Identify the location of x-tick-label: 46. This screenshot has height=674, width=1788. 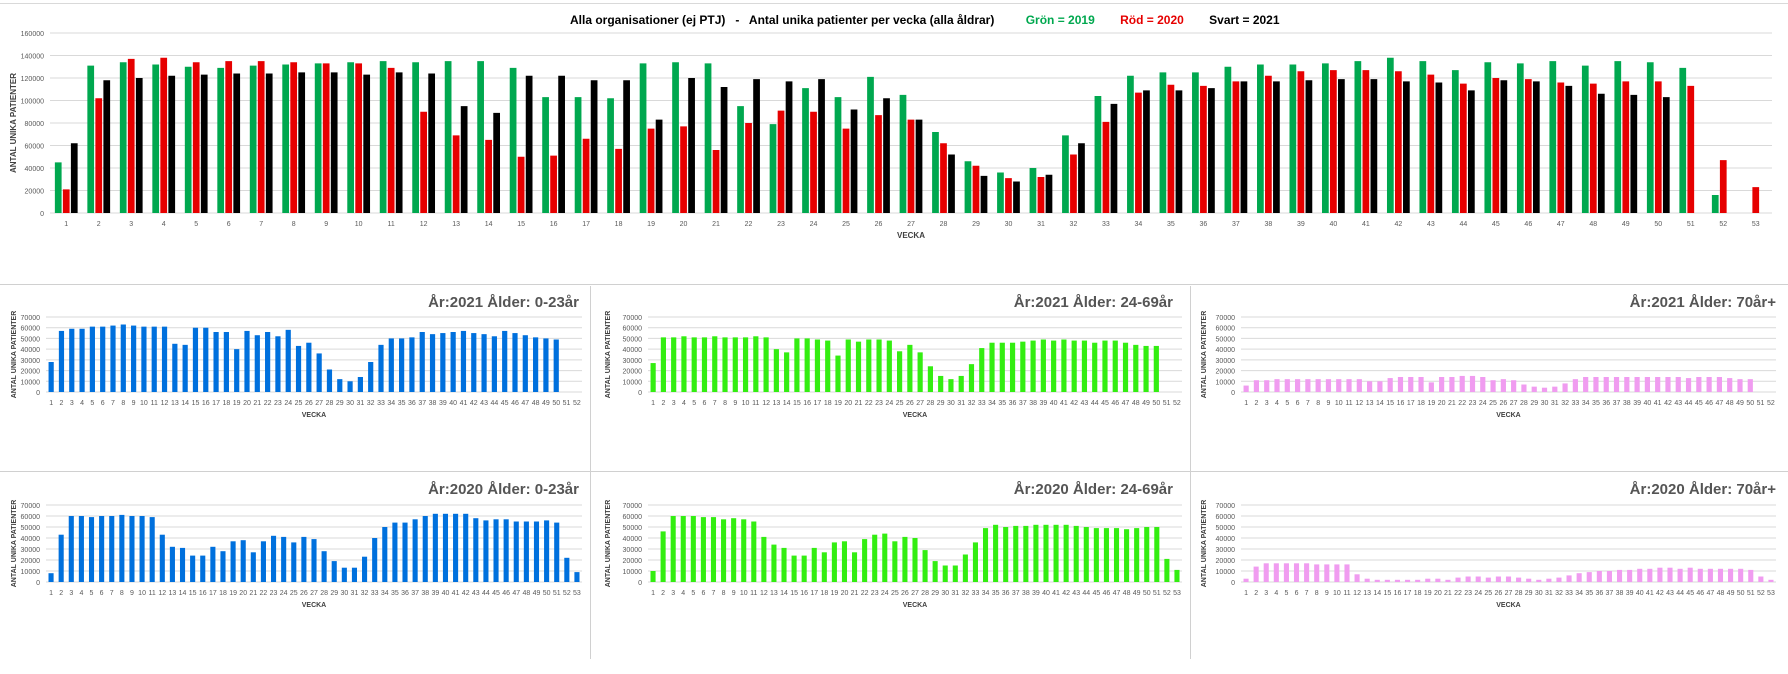
(506, 593).